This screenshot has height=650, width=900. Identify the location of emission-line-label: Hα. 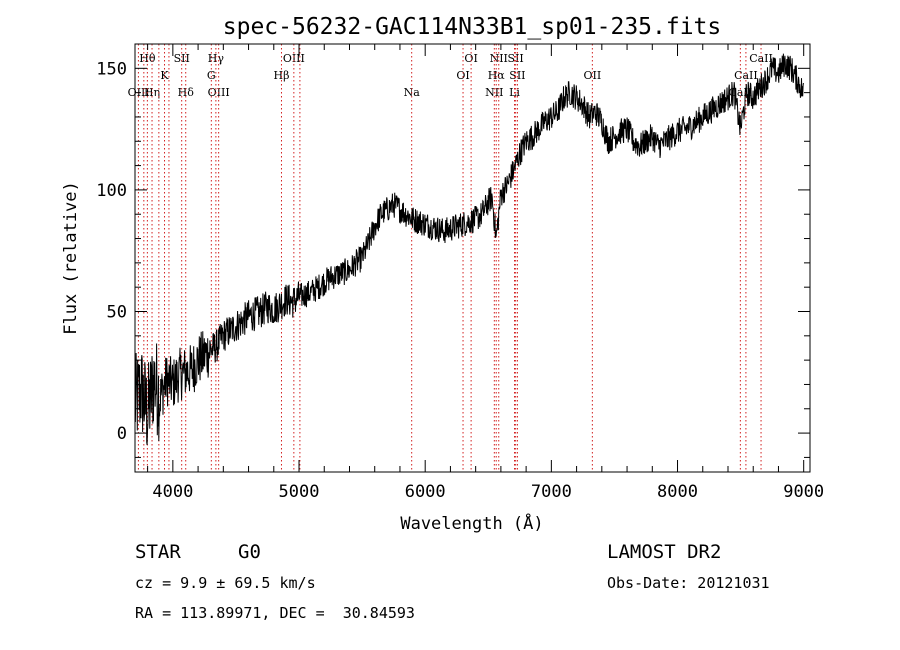
(497, 75).